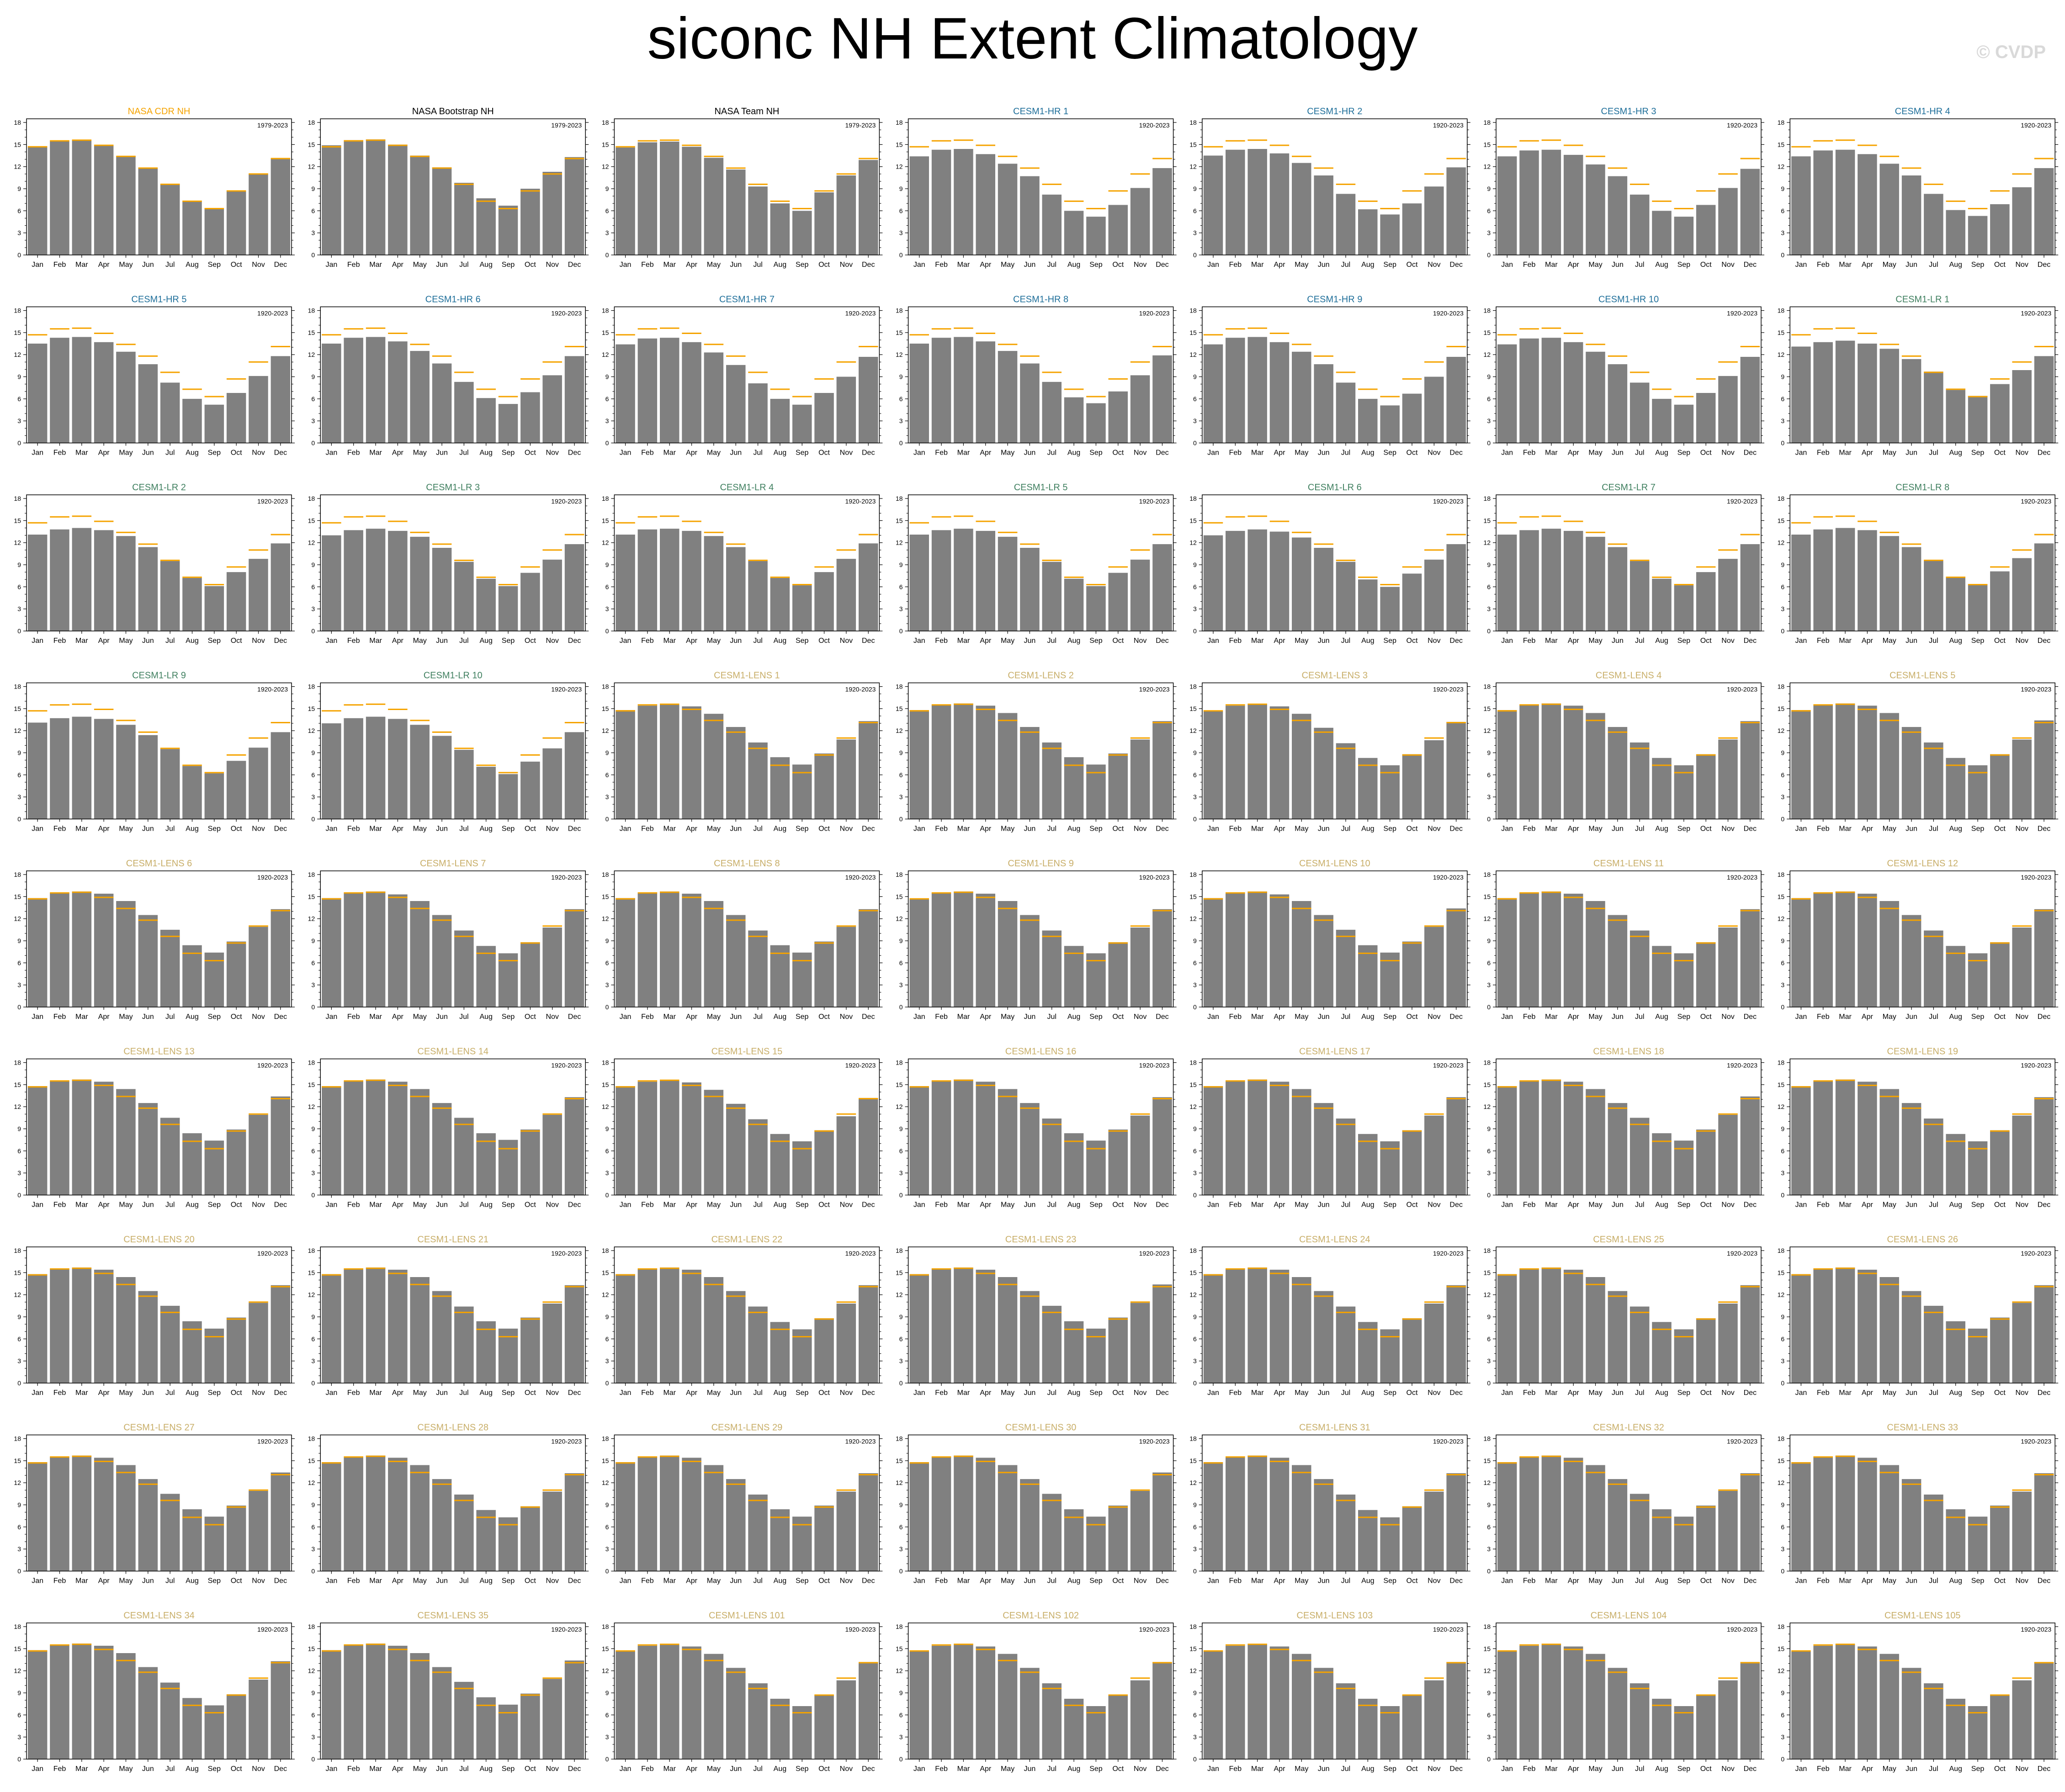 The image size is (2065, 1792). Describe the element at coordinates (1334, 111) in the screenshot. I see `panel-title: CESM1-HR 2` at that location.